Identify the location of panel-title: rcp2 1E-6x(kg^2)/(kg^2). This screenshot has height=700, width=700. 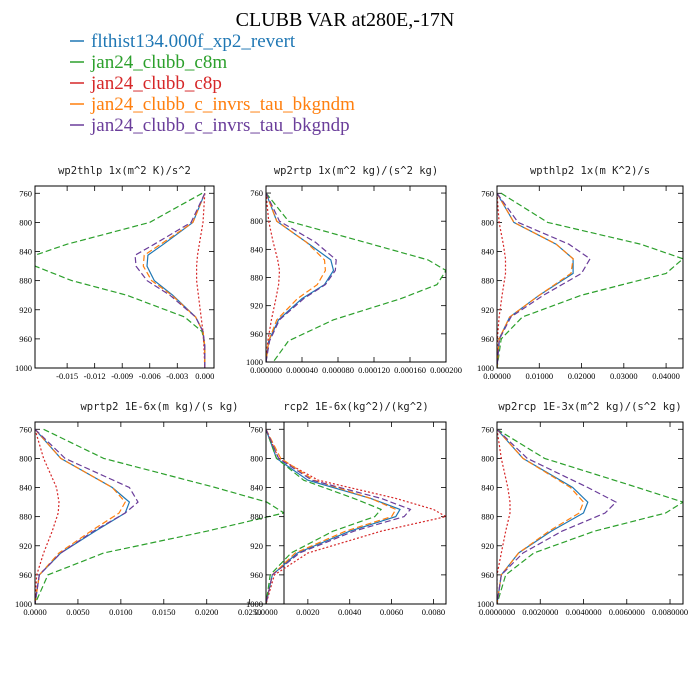
(355, 407).